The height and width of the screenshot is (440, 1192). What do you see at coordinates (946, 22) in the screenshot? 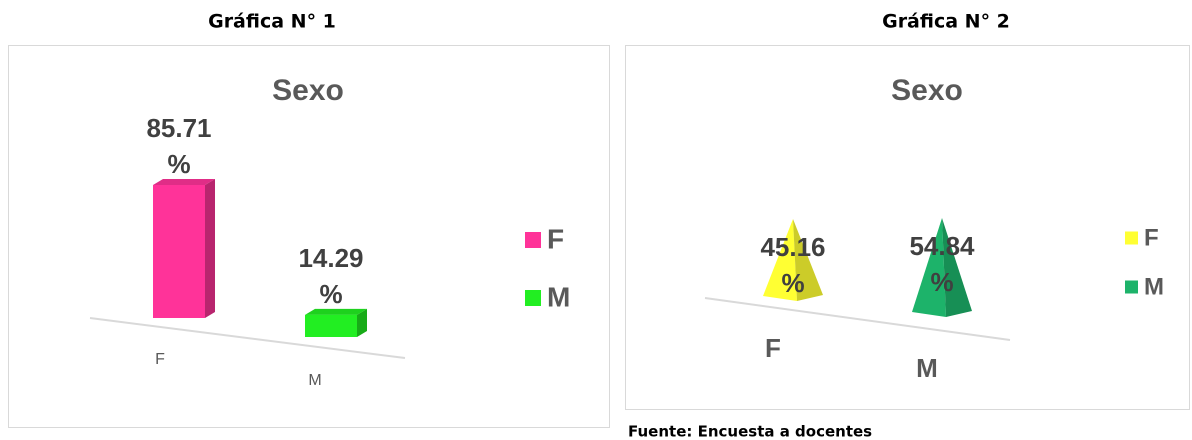
I see `chart-heading: Gráfica N° 2` at bounding box center [946, 22].